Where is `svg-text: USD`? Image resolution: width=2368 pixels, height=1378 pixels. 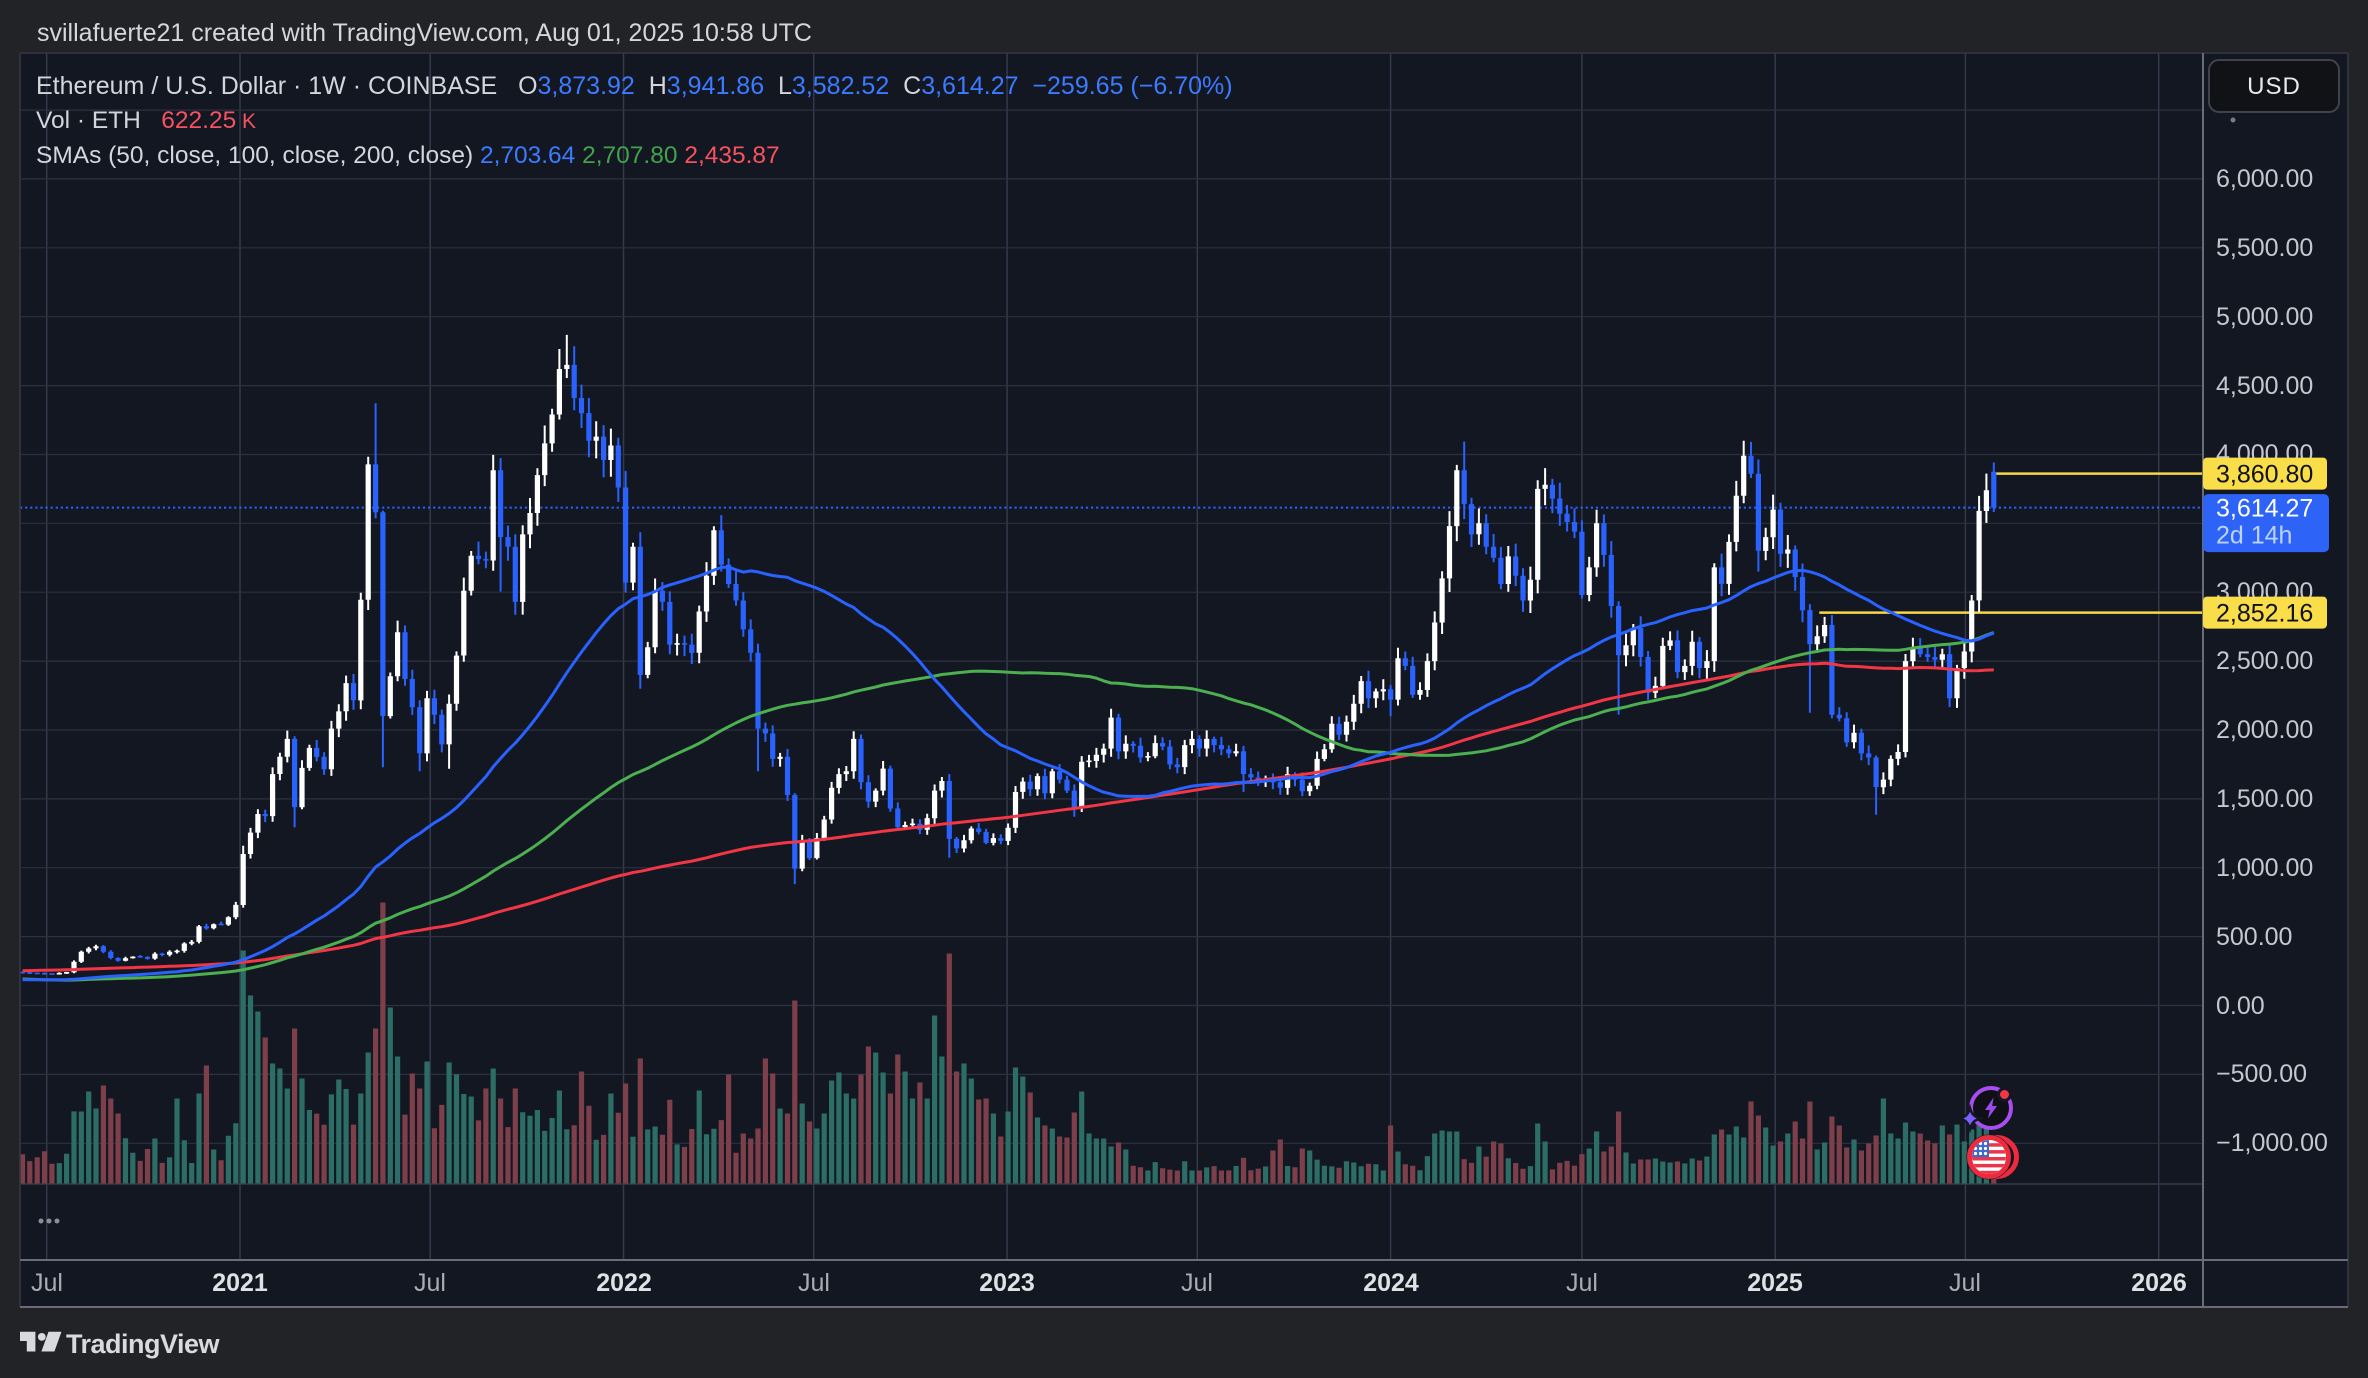
svg-text: USD is located at coordinates (2274, 86).